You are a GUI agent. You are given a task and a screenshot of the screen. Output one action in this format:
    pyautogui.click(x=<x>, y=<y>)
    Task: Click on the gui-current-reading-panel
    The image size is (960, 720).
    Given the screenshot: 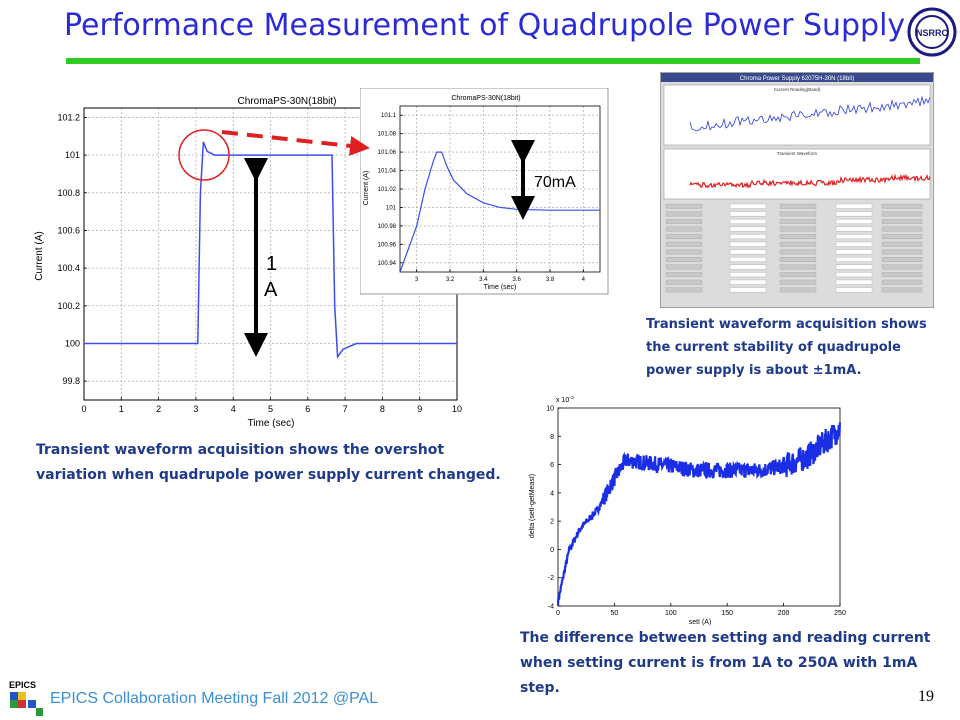 What is the action you would take?
    pyautogui.click(x=797, y=115)
    